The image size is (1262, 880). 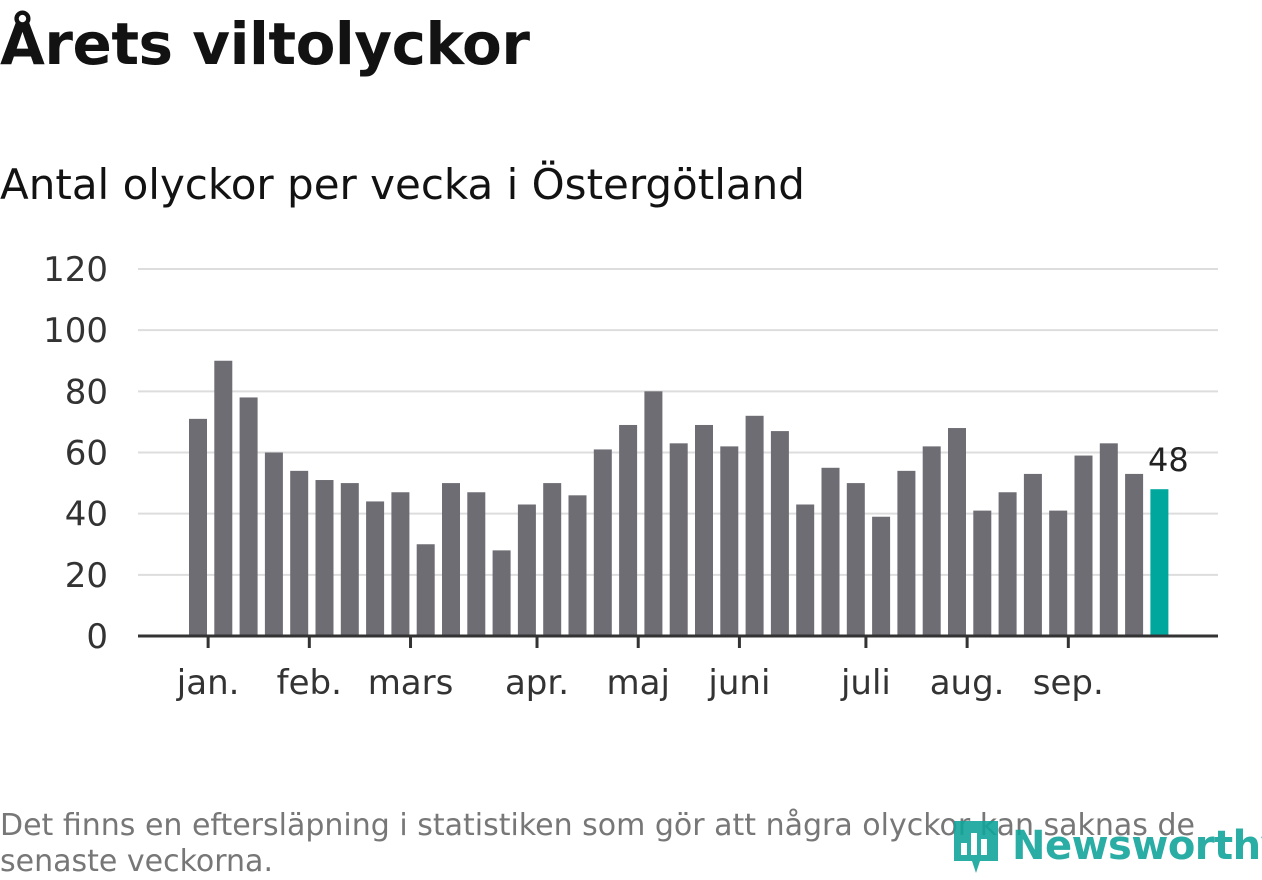 I want to click on newsworthy-logo: Newsworthy, so click(x=1106, y=846).